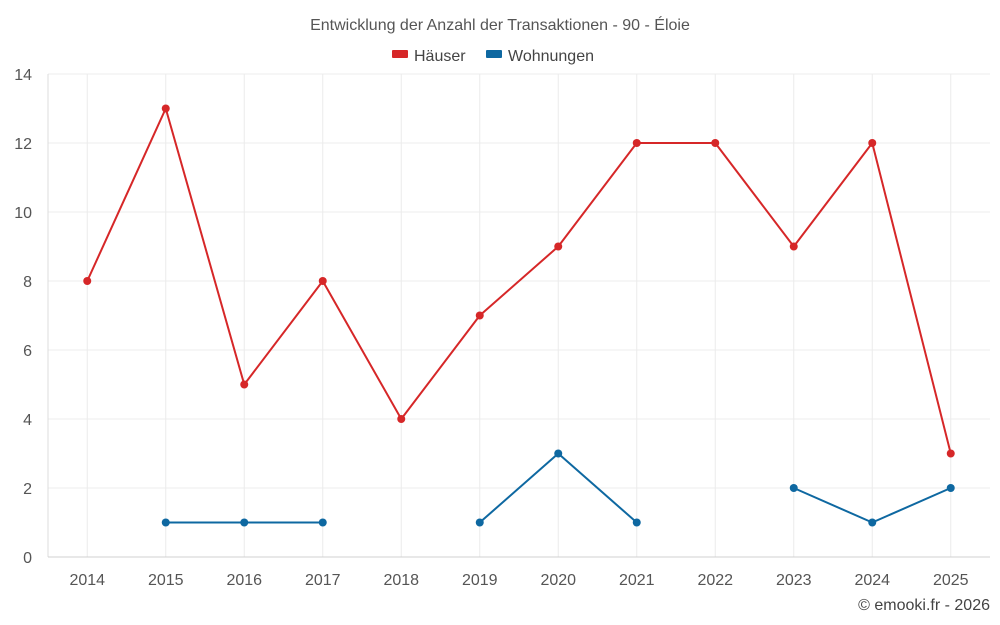  What do you see at coordinates (558, 580) in the screenshot?
I see `x-tick-label: 2020` at bounding box center [558, 580].